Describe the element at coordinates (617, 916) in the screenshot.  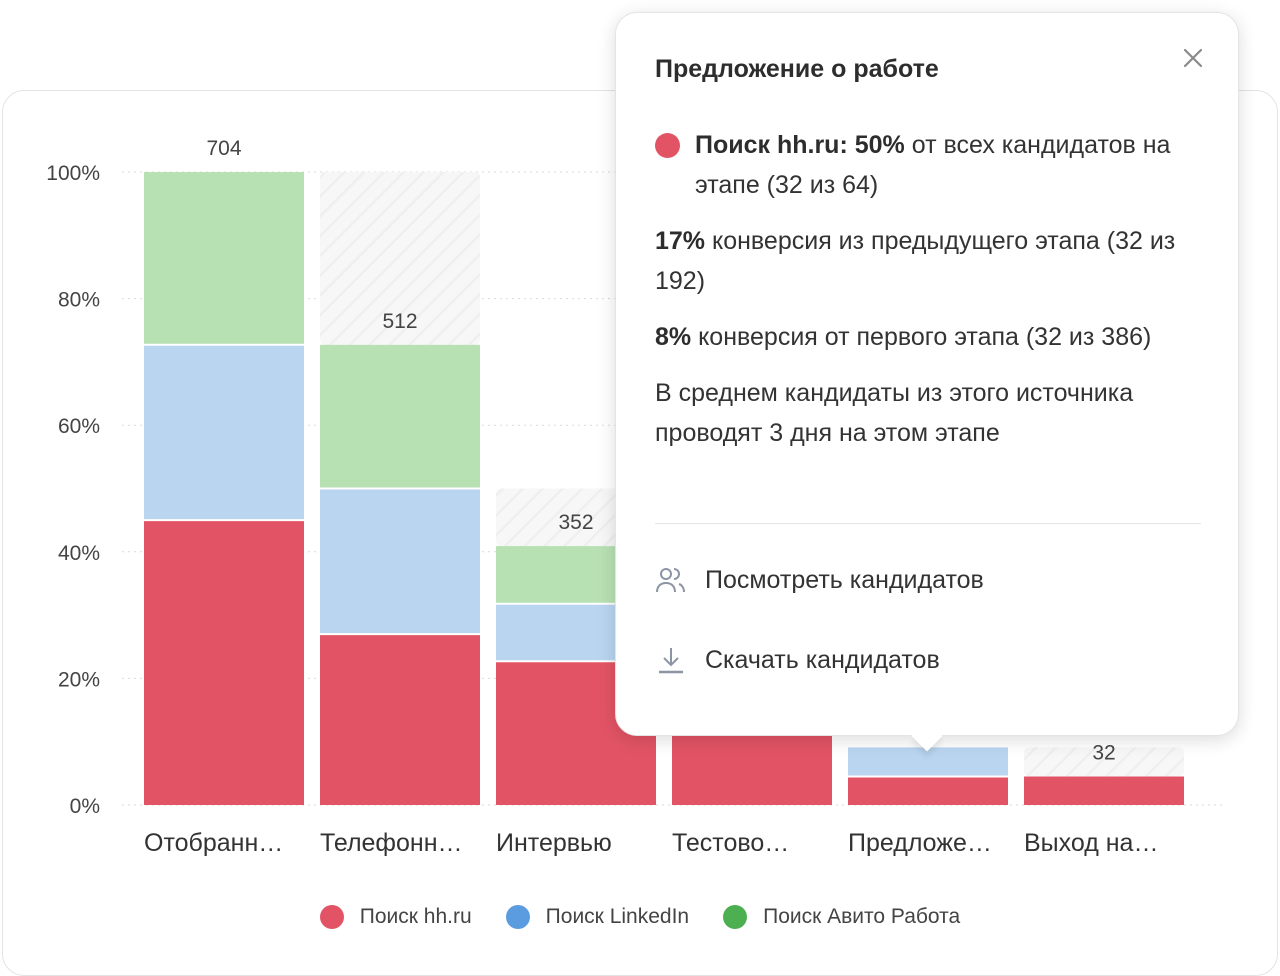
I see `legend-label: Поиск LinkedIn` at that location.